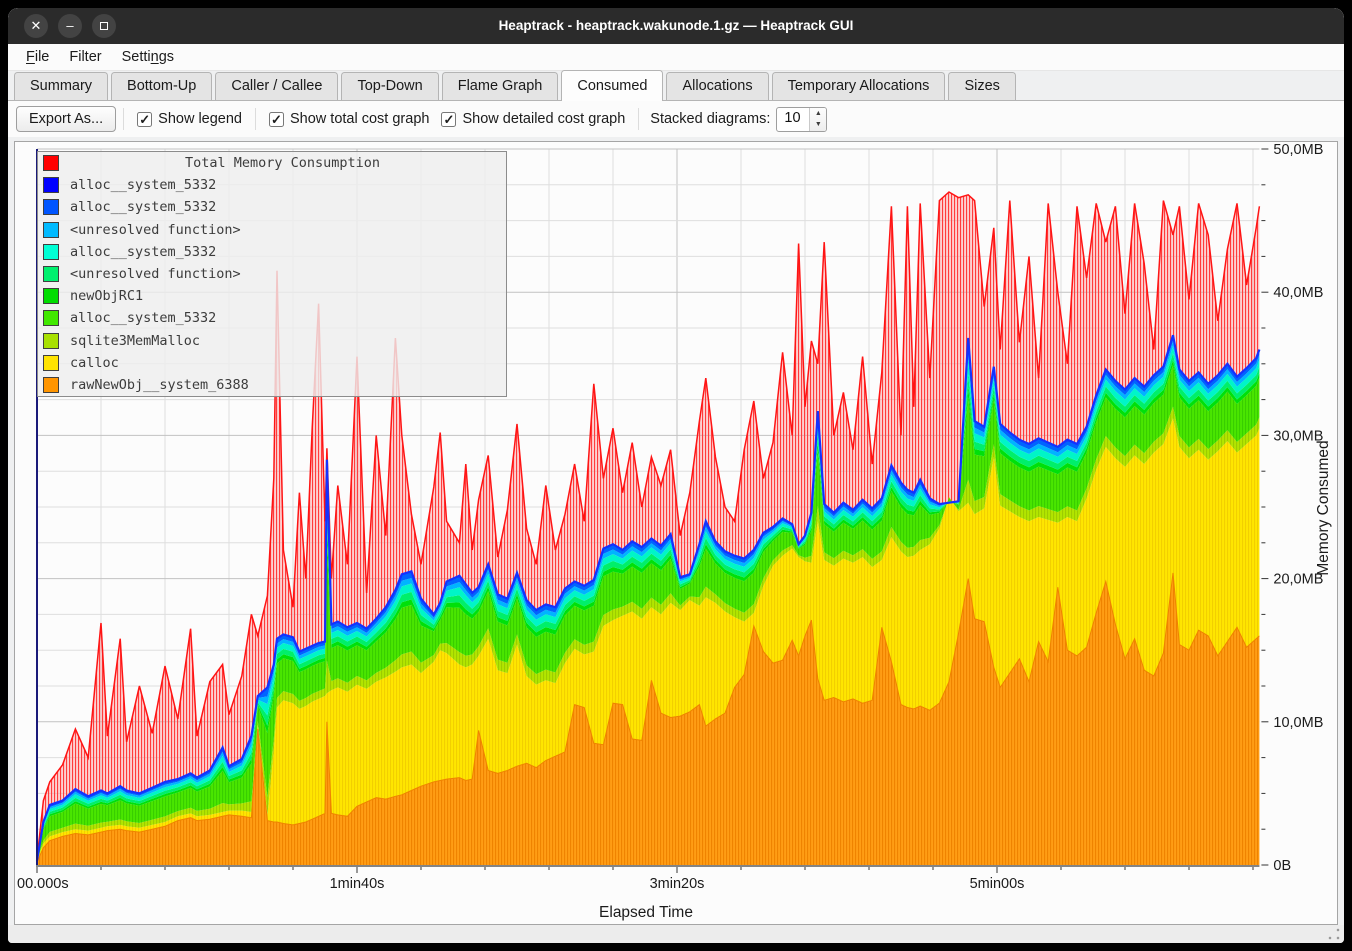 The height and width of the screenshot is (951, 1352). Describe the element at coordinates (61, 86) in the screenshot. I see `tab-summary: Summary` at that location.